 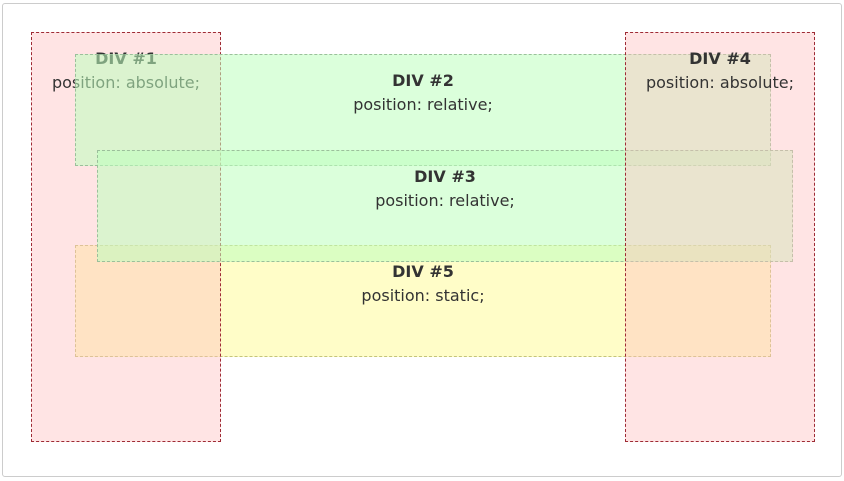 I want to click on div-2-position-label: position: relative;, so click(x=423, y=104).